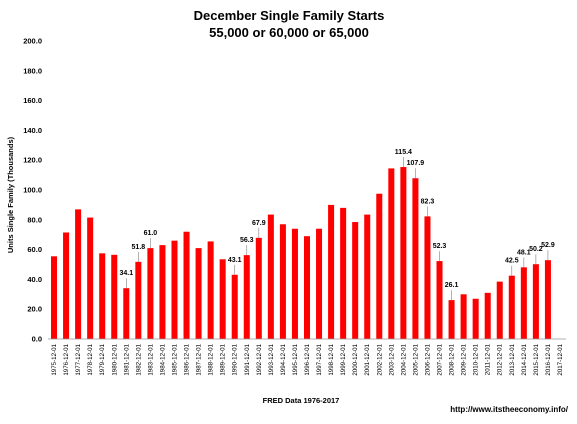 The image size is (577, 424). What do you see at coordinates (90, 359) in the screenshot?
I see `x-tick-label: 1978-12-01` at bounding box center [90, 359].